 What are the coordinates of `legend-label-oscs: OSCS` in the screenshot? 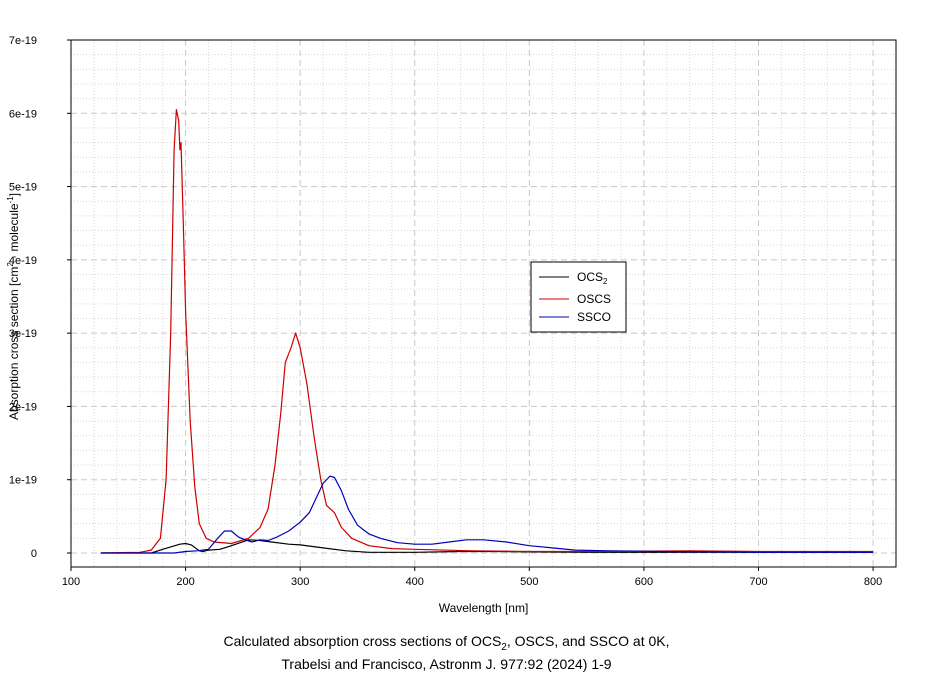 It's located at (594, 299).